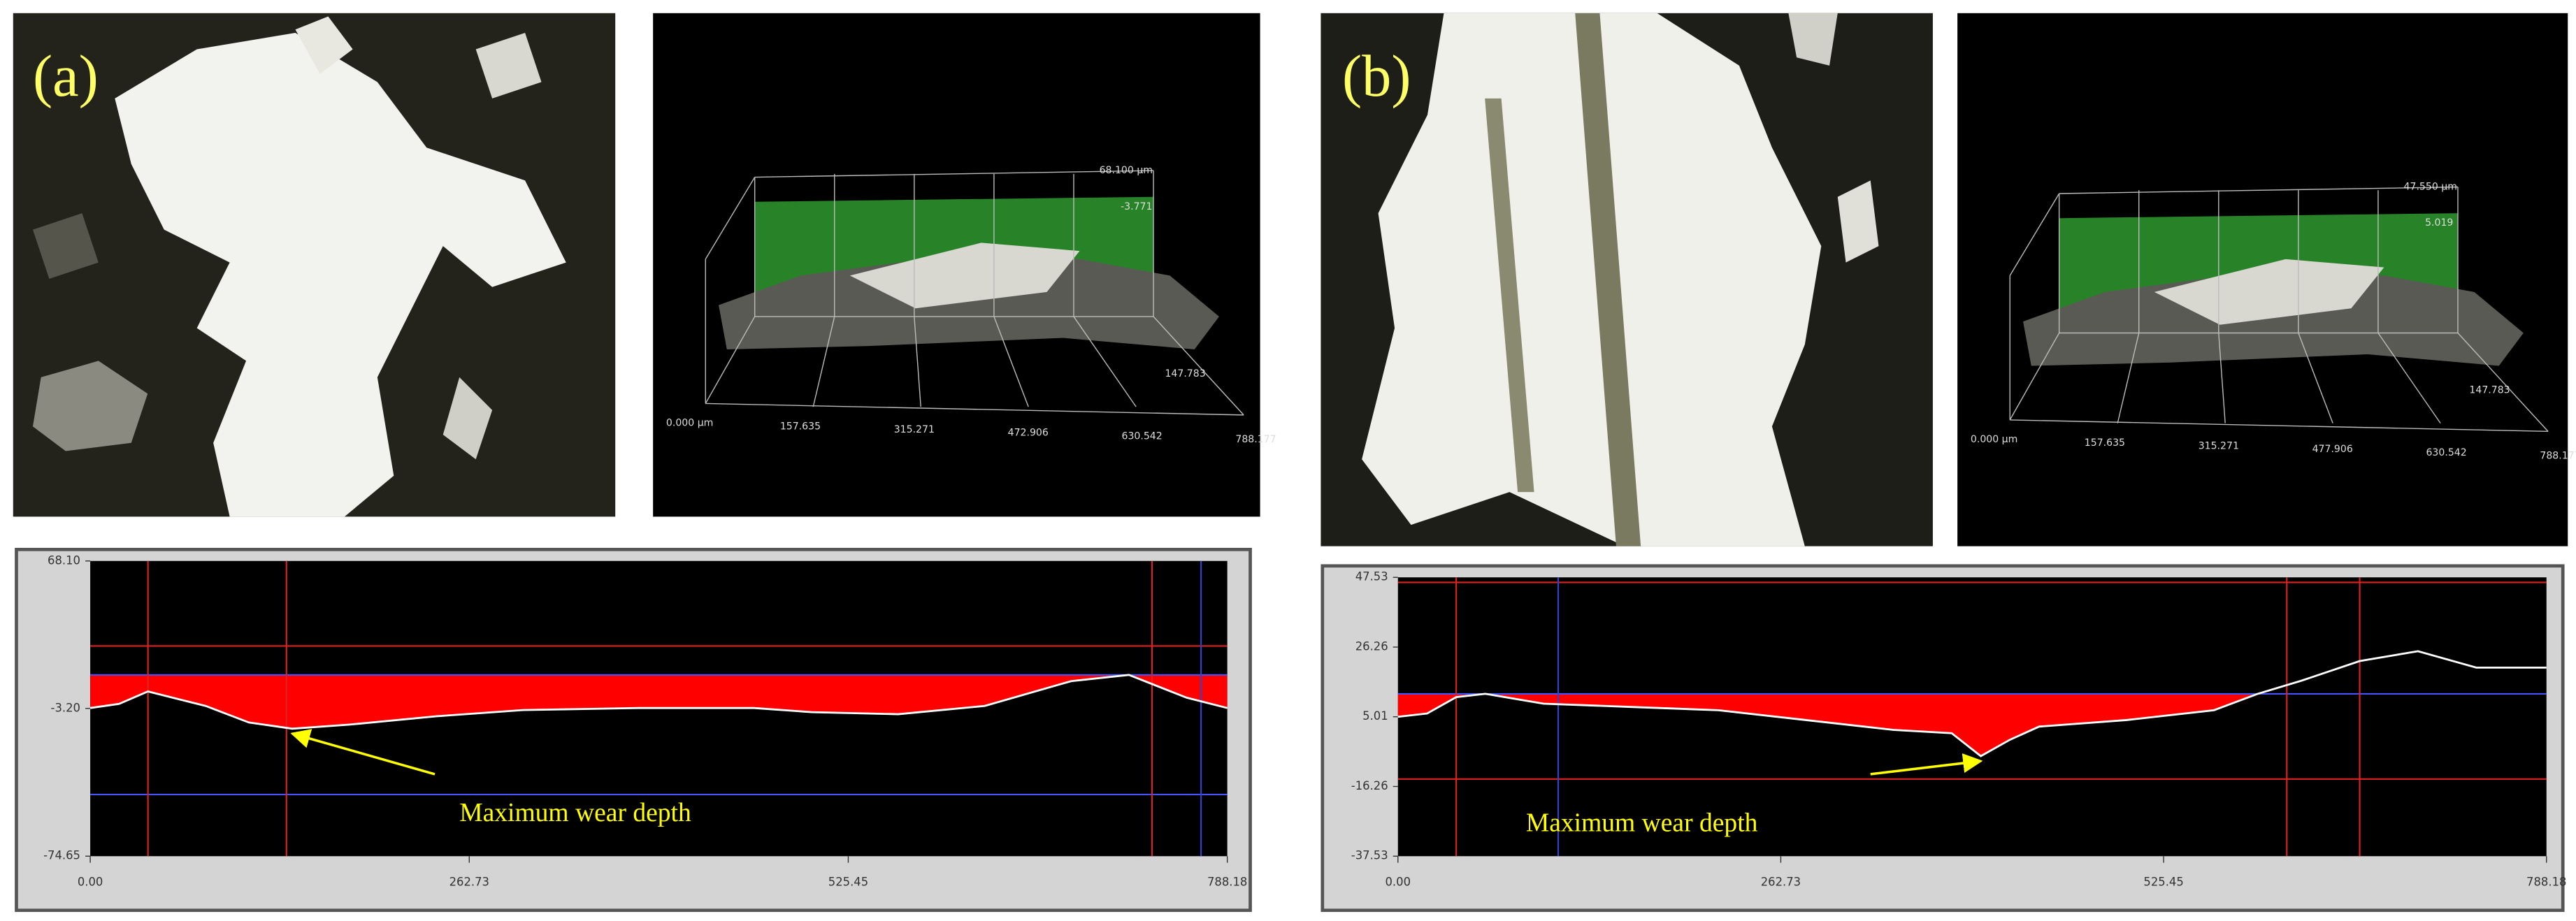 The width and height of the screenshot is (2576, 921). What do you see at coordinates (1375, 716) in the screenshot?
I see `y-tick-label: 5.01` at bounding box center [1375, 716].